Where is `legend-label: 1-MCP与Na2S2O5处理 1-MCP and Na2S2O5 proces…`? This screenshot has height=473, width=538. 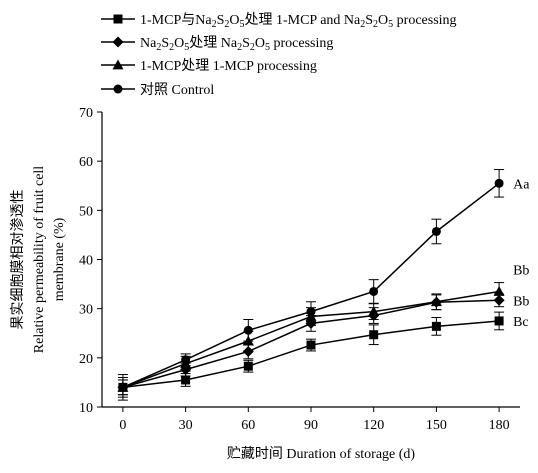 legend-label: 1-MCP与Na2S2O5处理 1-MCP and Na2S2O5 proces… is located at coordinates (298, 21).